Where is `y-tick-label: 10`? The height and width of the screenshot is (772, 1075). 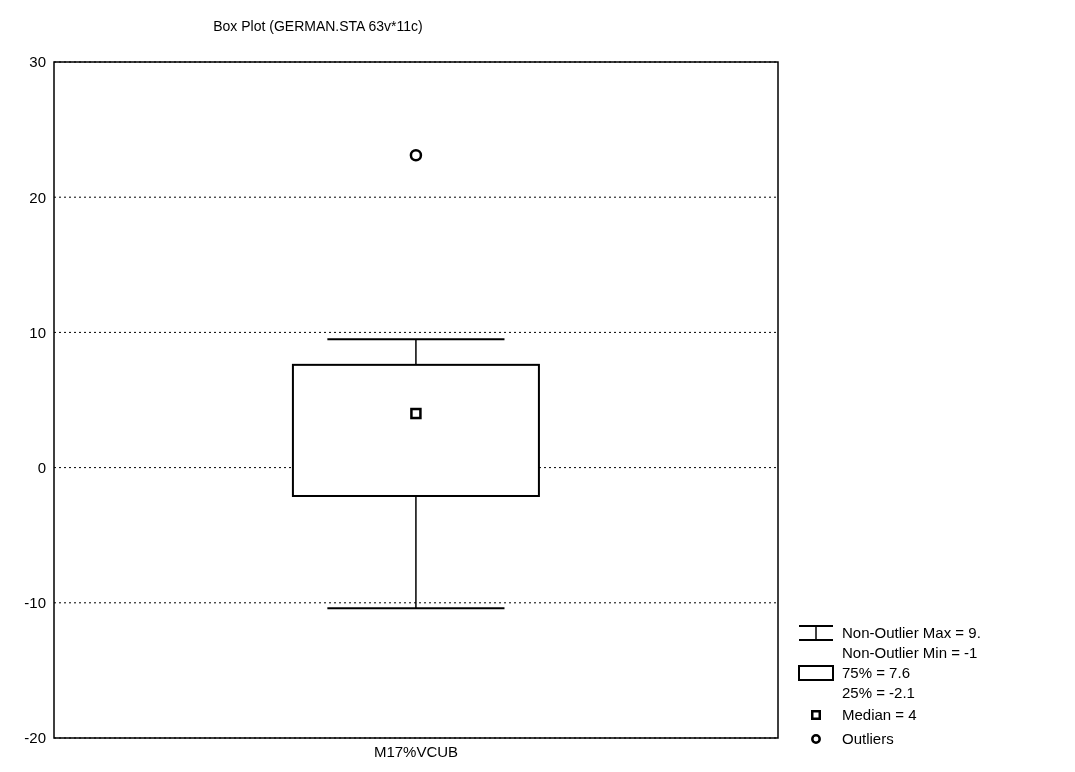 y-tick-label: 10 is located at coordinates (37, 332).